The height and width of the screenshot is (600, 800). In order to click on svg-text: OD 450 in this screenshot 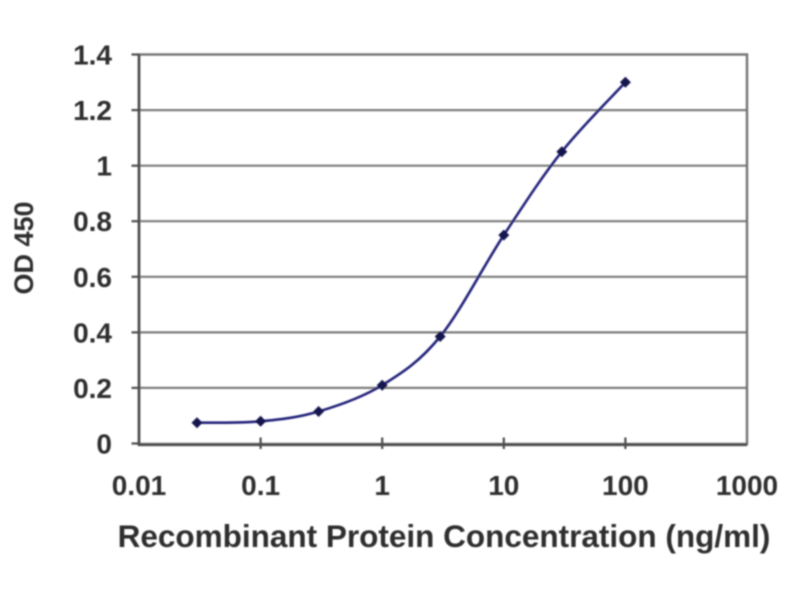, I will do `click(24, 247)`.